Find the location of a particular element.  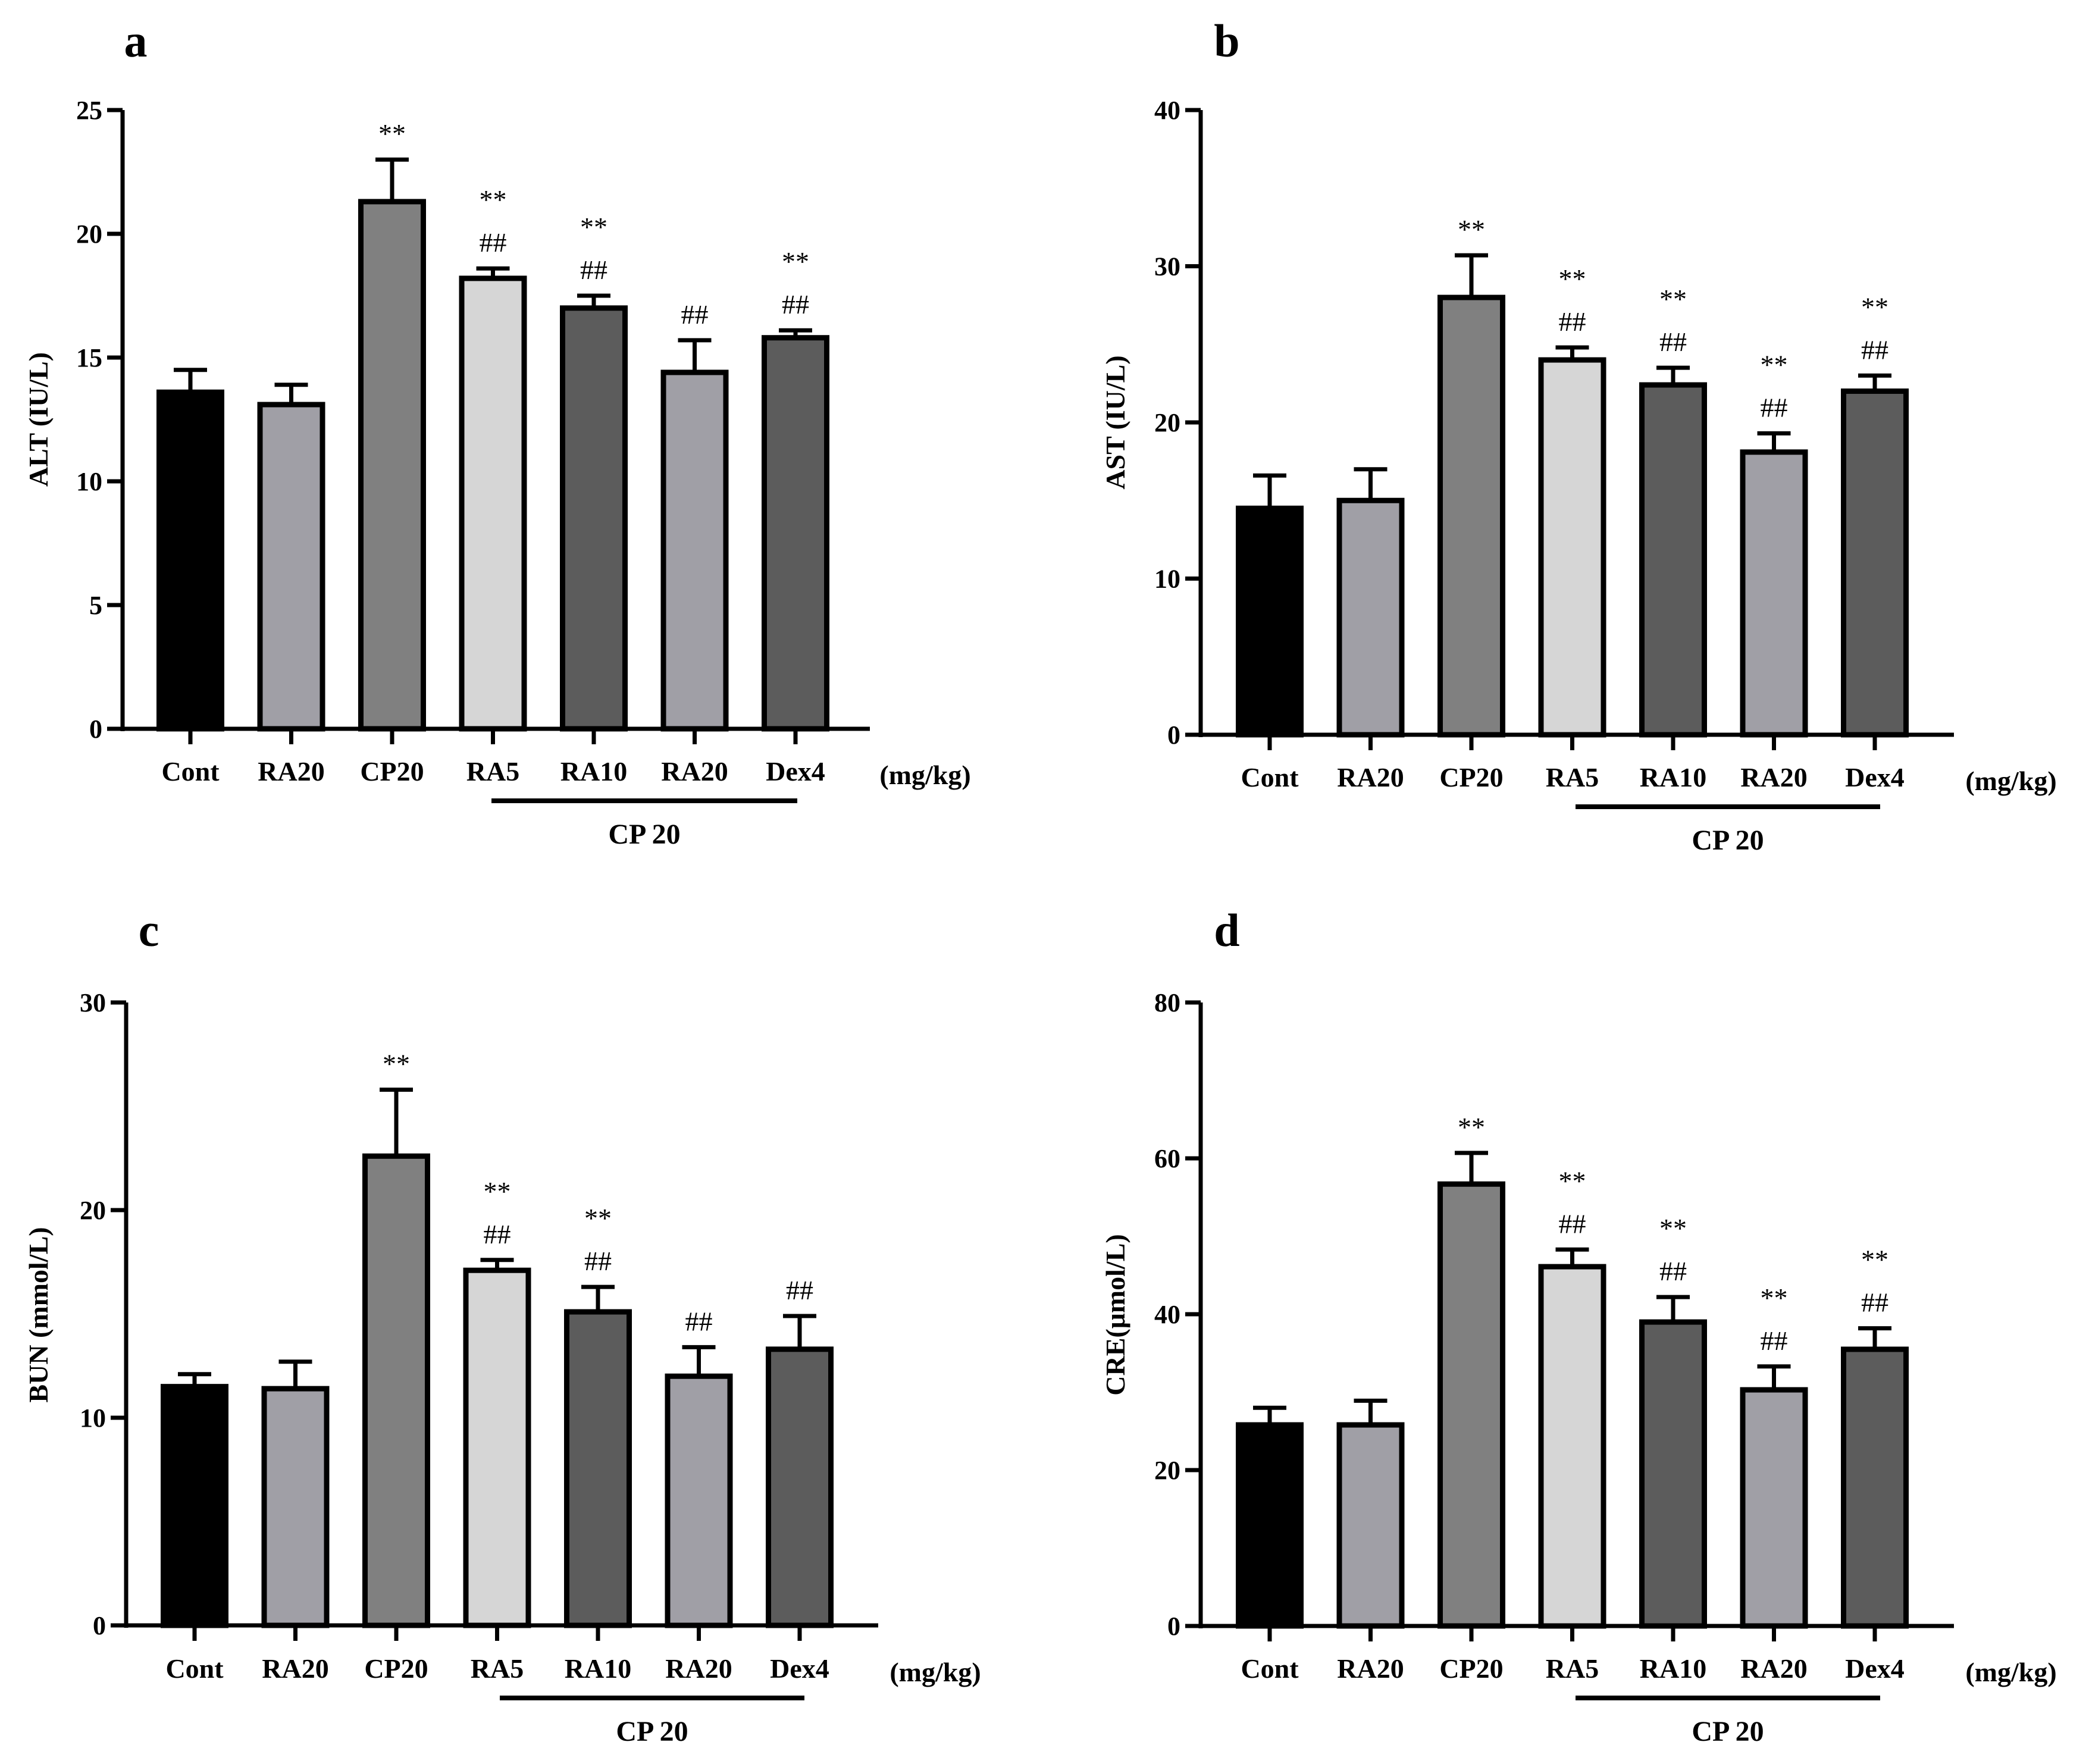

panel-letter: b is located at coordinates (1226, 41).